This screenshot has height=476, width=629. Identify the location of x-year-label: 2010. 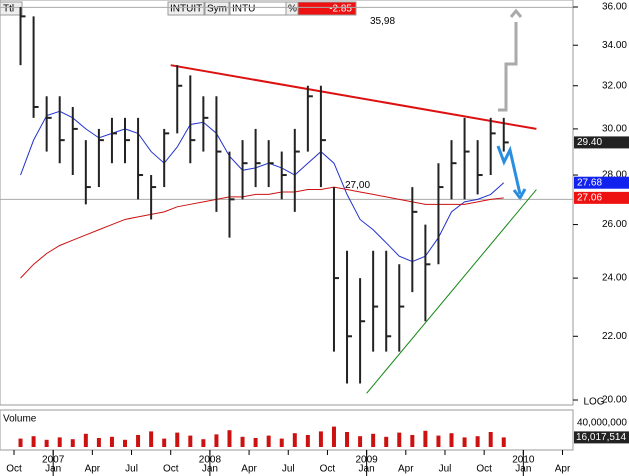
(523, 460).